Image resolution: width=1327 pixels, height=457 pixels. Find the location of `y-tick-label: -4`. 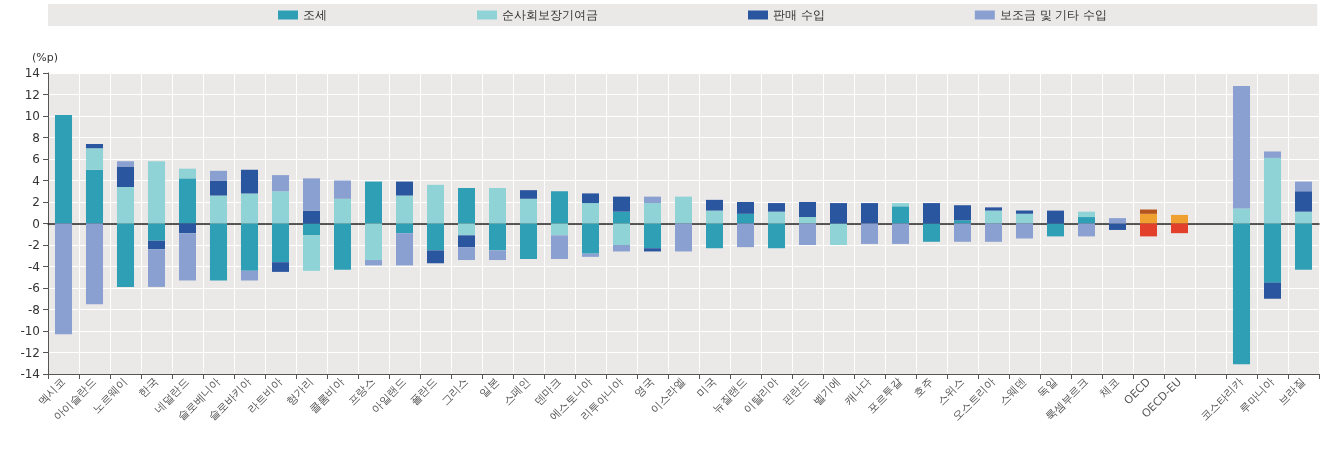

y-tick-label: -4 is located at coordinates (34, 266).